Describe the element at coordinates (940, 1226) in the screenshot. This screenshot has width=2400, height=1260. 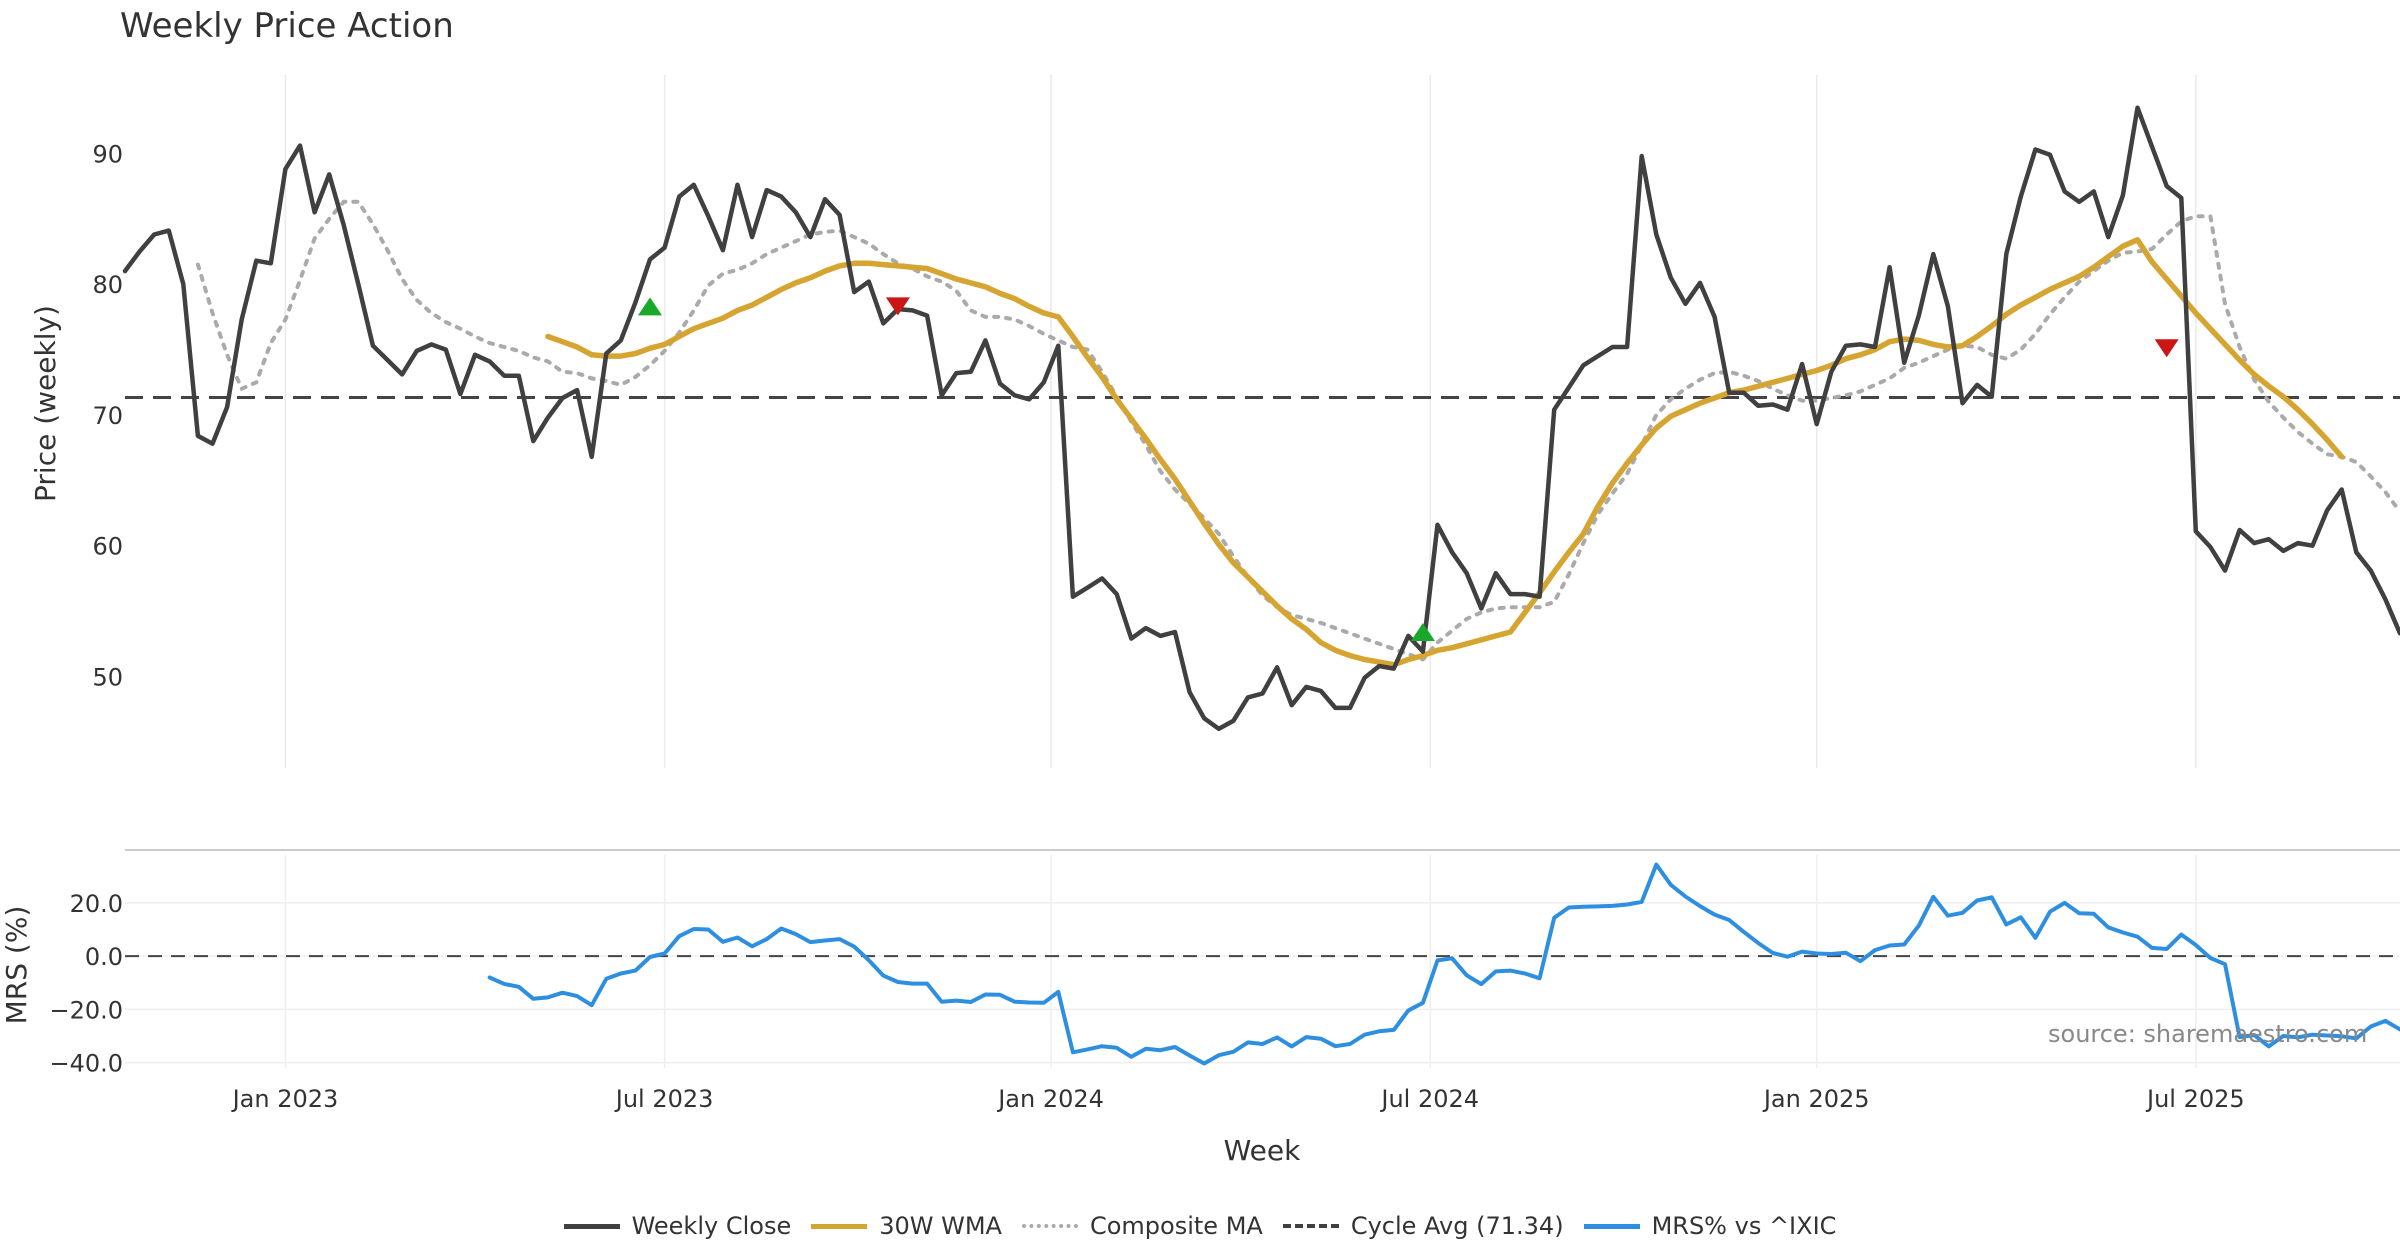
I see `legend-label: 30W WMA` at that location.